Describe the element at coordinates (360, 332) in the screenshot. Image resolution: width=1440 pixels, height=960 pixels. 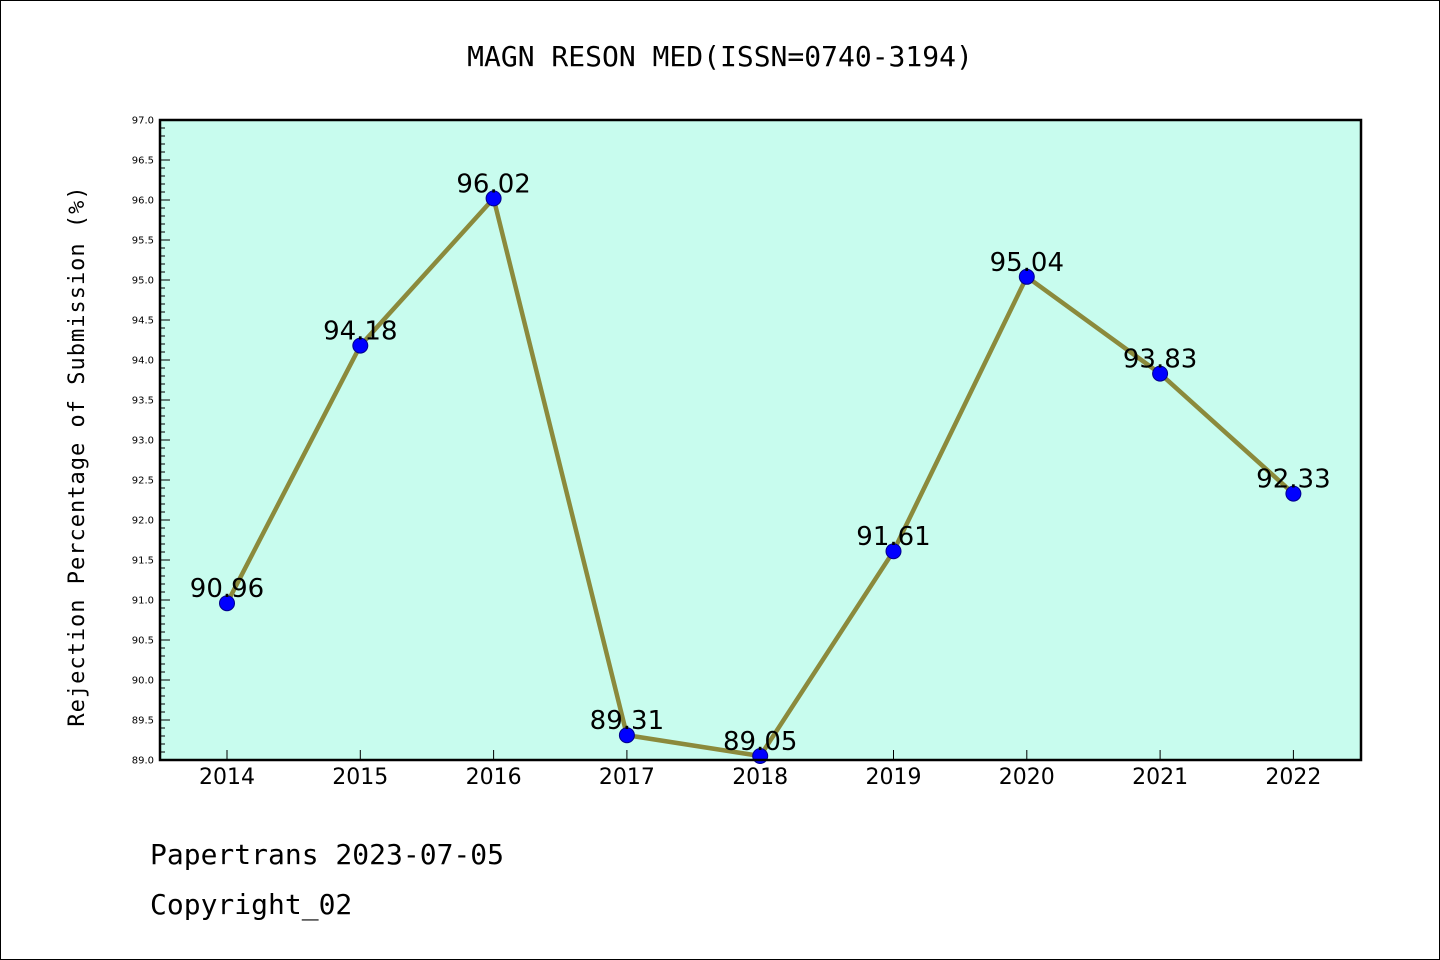
I see `data-label: 94.18` at that location.